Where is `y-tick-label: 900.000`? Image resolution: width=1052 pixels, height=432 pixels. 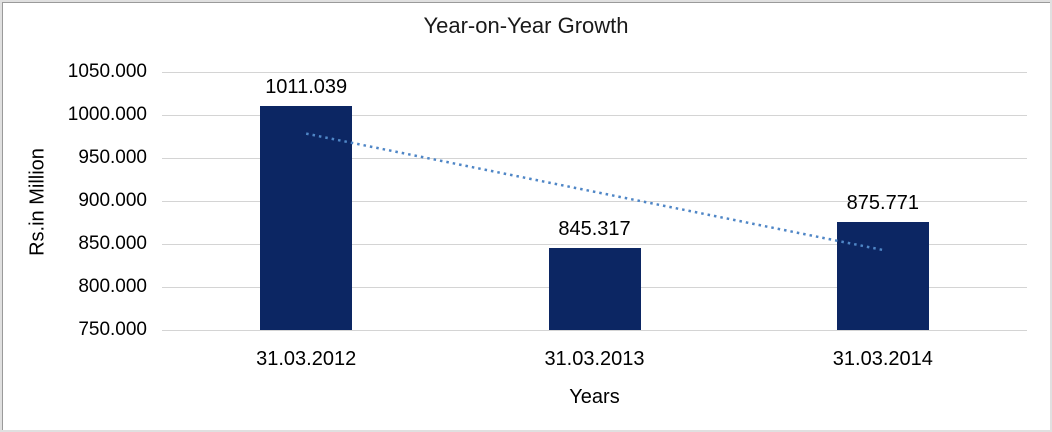 y-tick-label: 900.000 is located at coordinates (112, 200).